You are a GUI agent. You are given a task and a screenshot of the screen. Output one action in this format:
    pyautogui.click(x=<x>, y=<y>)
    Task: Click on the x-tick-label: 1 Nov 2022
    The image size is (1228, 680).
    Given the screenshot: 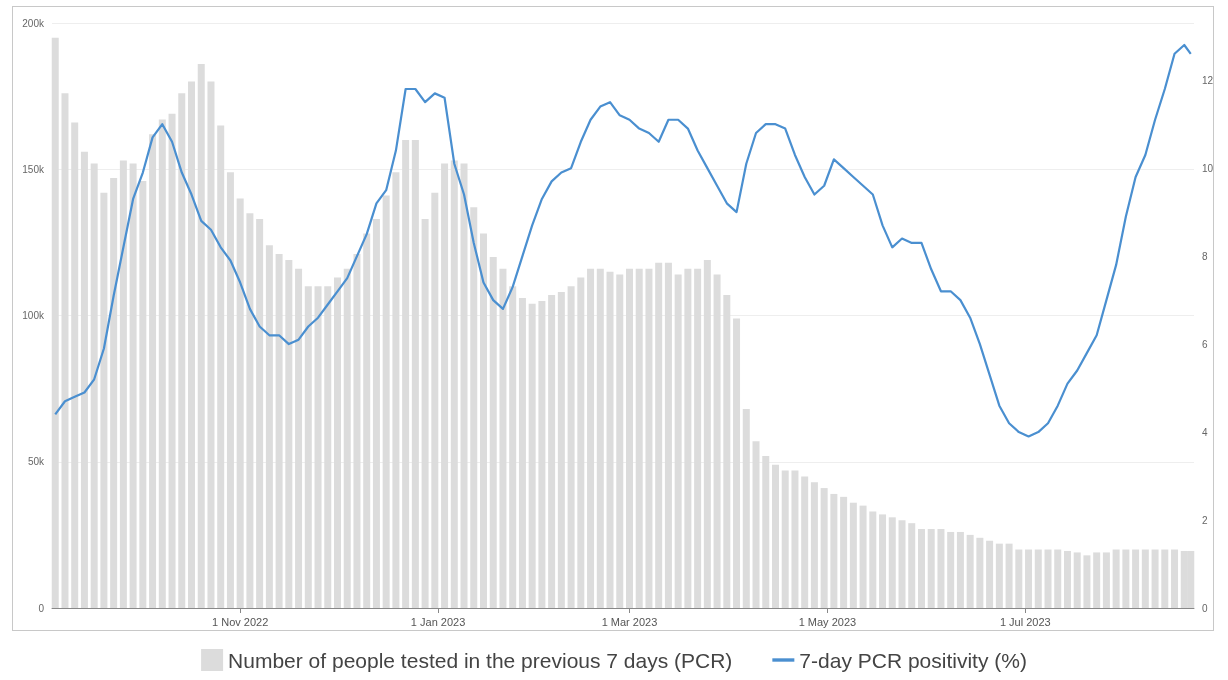 What is the action you would take?
    pyautogui.click(x=240, y=621)
    